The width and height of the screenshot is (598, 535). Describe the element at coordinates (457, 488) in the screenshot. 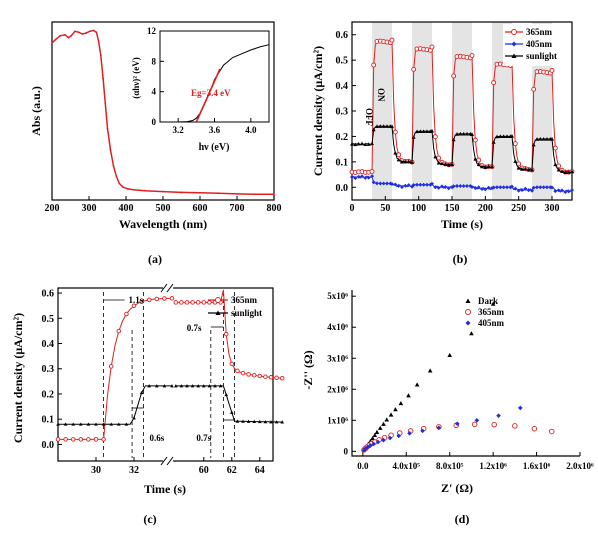

I see `x-axis-label: Z' (Ω)` at that location.